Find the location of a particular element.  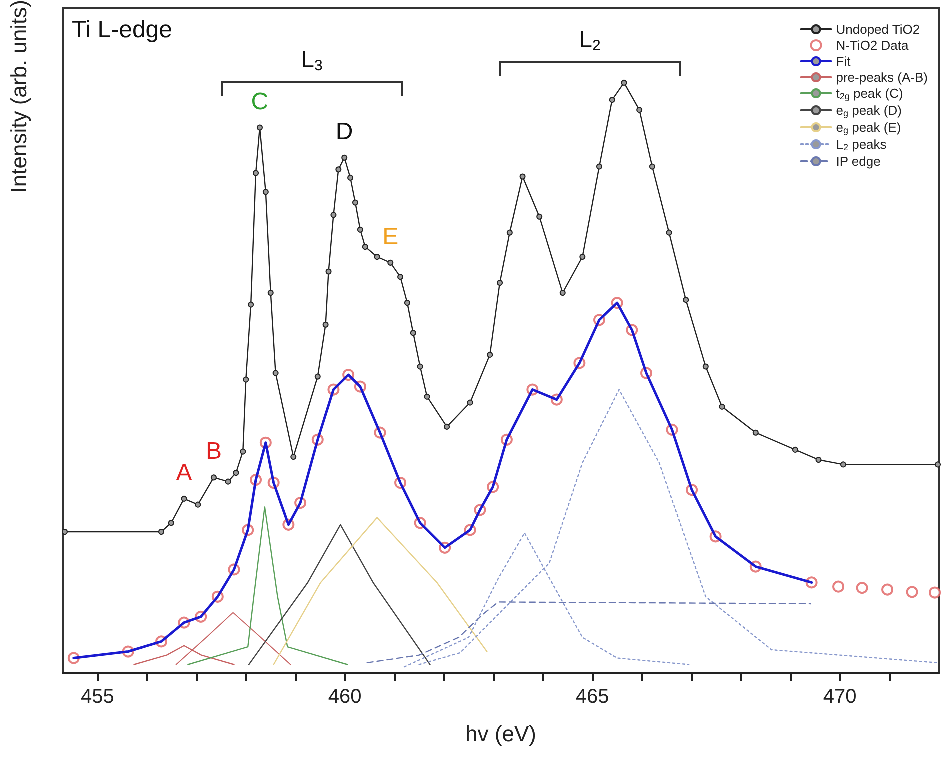

annotation: C is located at coordinates (260, 102).